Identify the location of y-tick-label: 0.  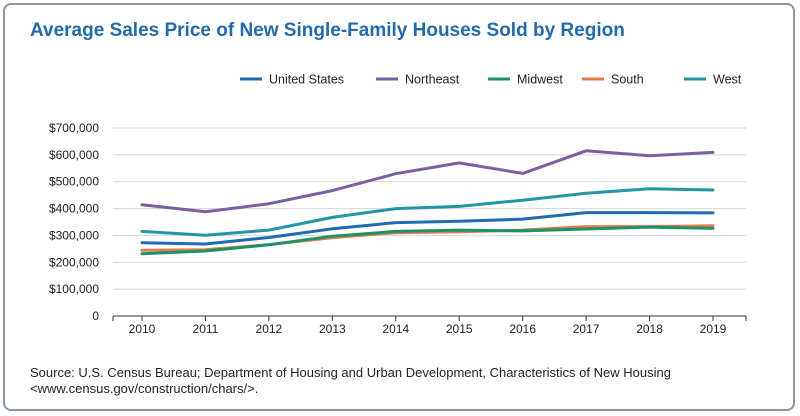
(95, 316).